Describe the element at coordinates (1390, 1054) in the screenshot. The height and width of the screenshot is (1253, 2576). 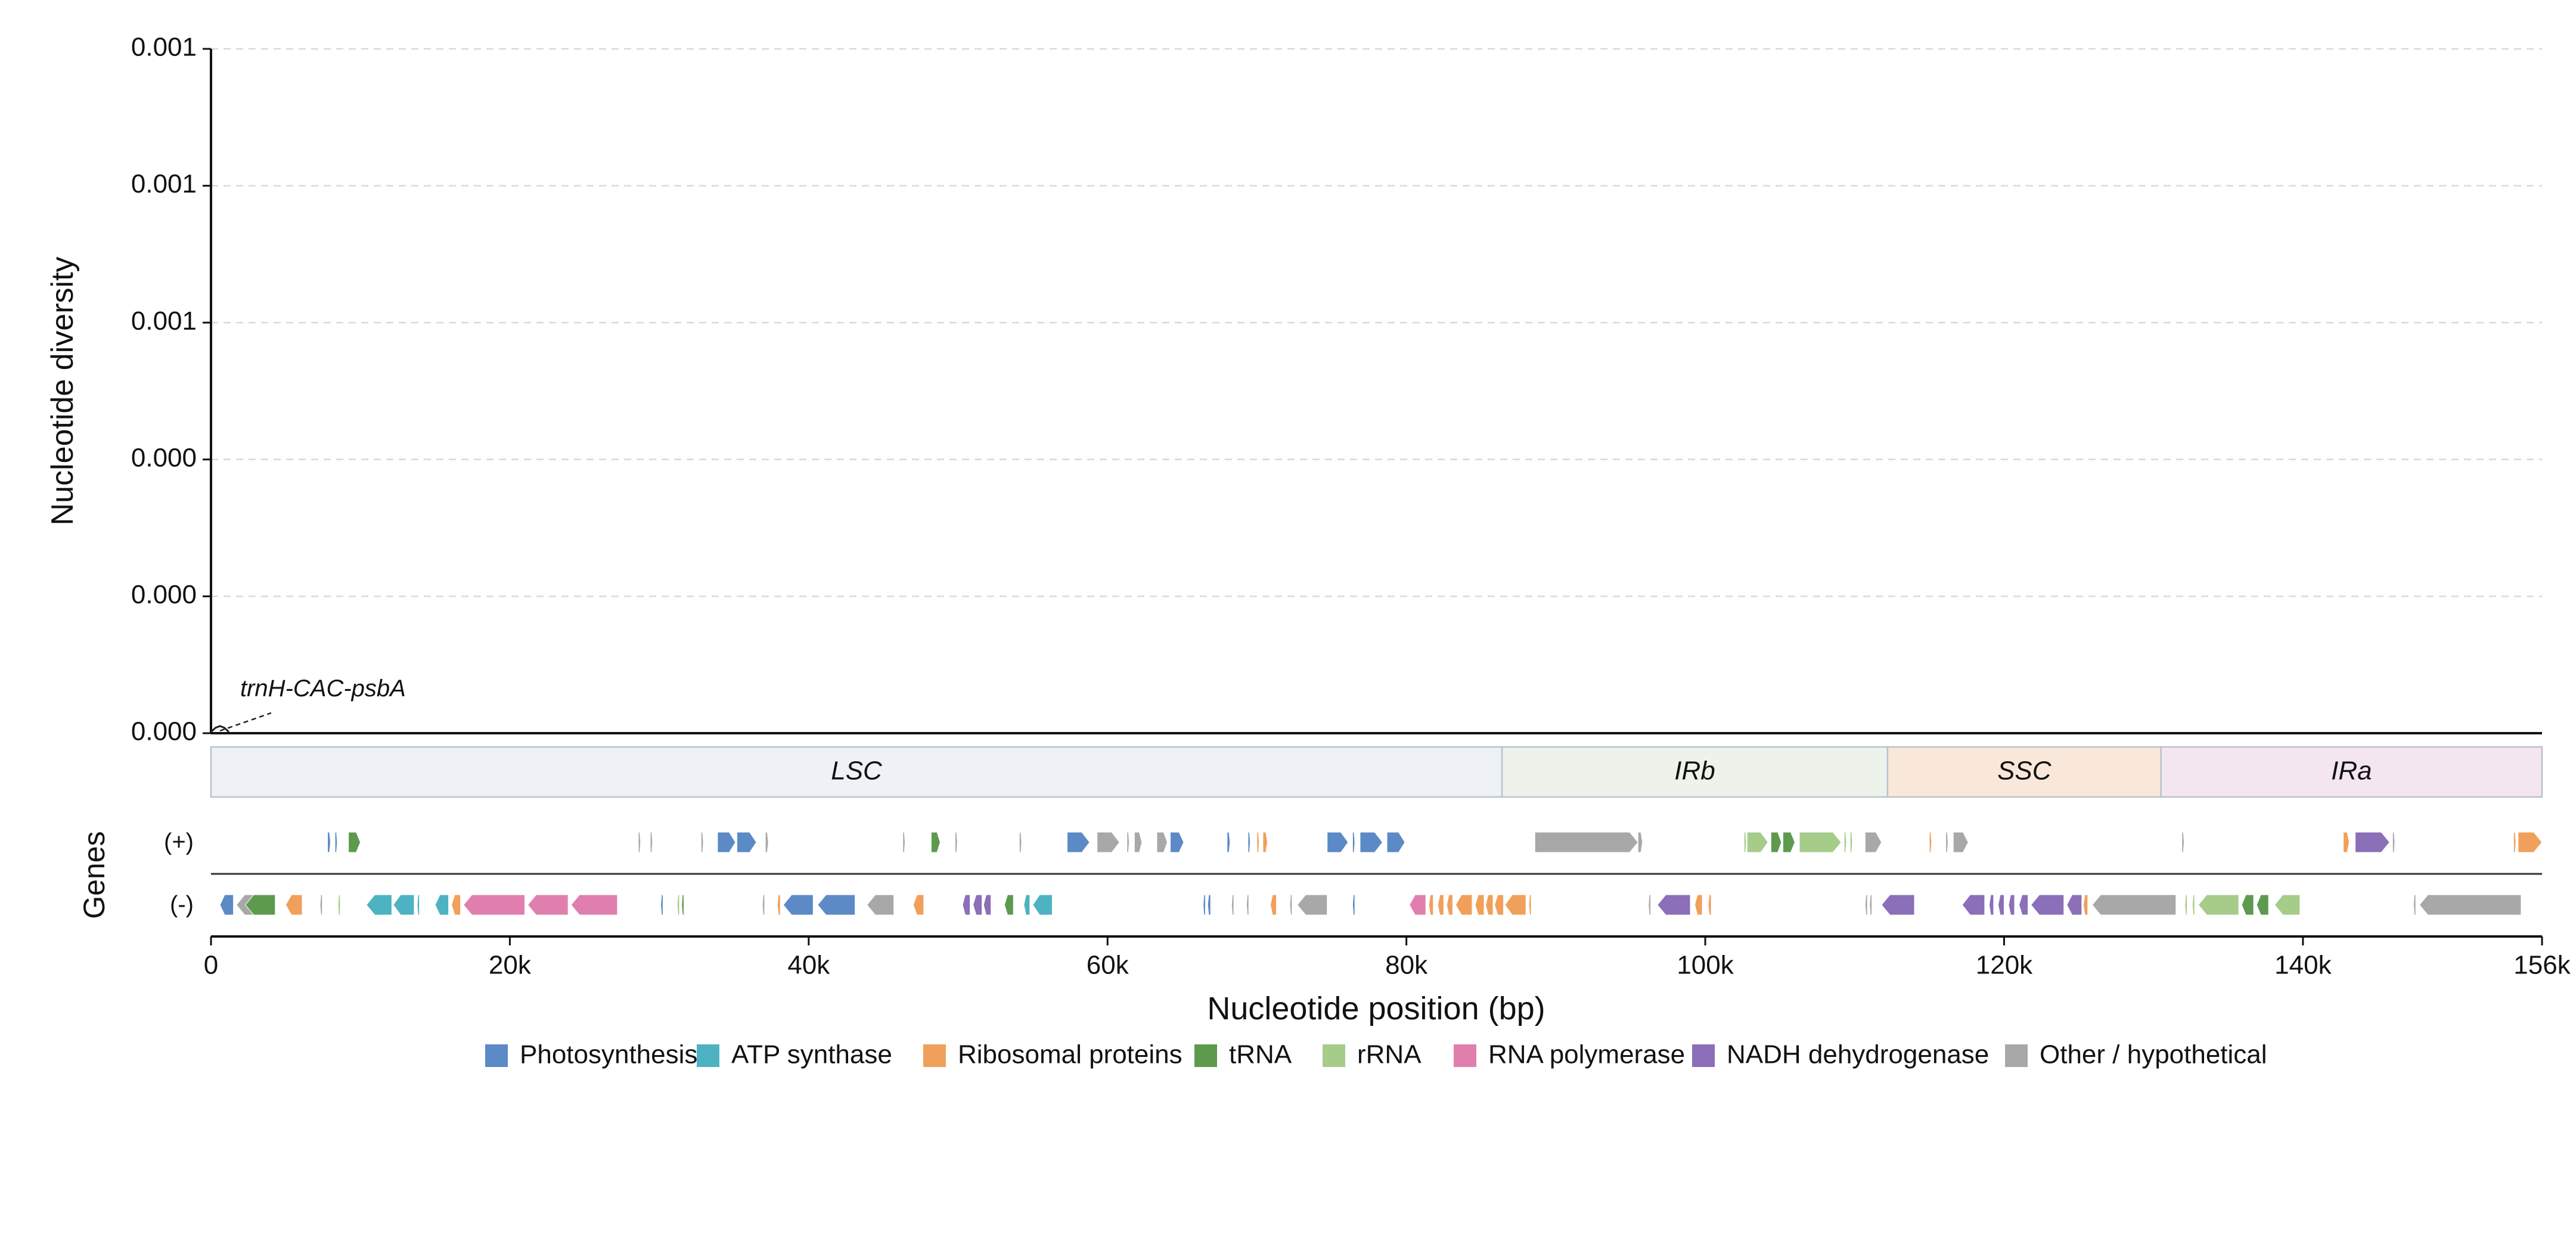
I see `legend-label: rRNA` at that location.